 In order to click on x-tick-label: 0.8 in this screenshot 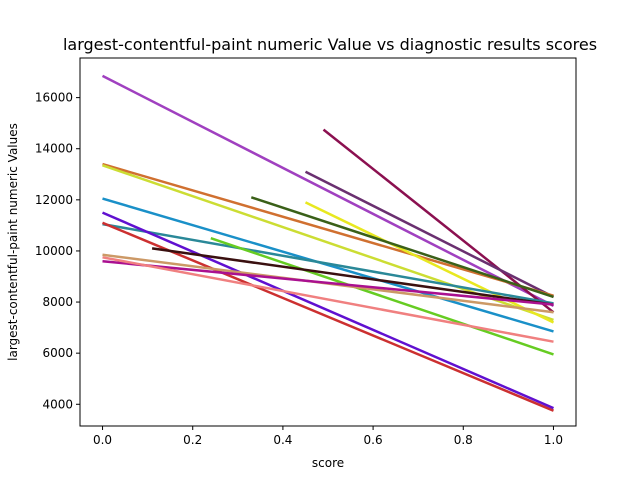, I will do `click(463, 440)`.